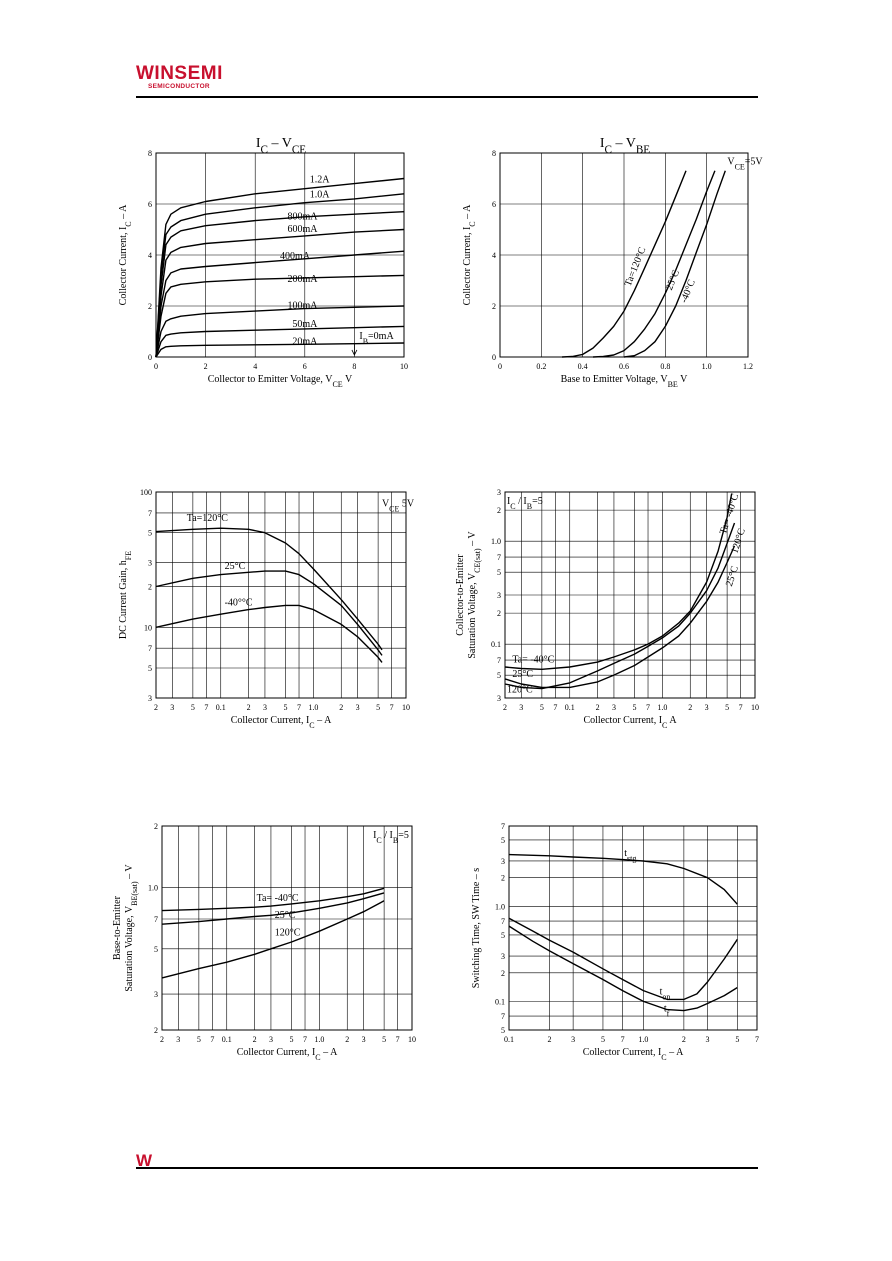 The height and width of the screenshot is (1261, 892). I want to click on chart-annotation: IB=0mA, so click(376, 338).